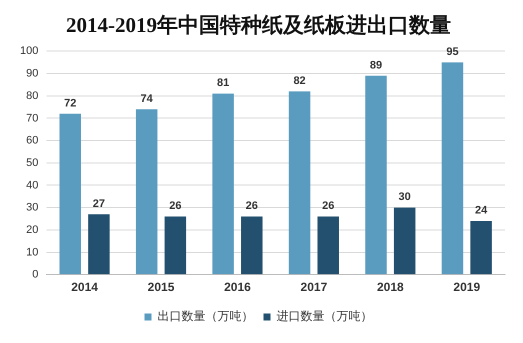 This screenshot has height=343, width=523. I want to click on data-label: 81, so click(223, 83).